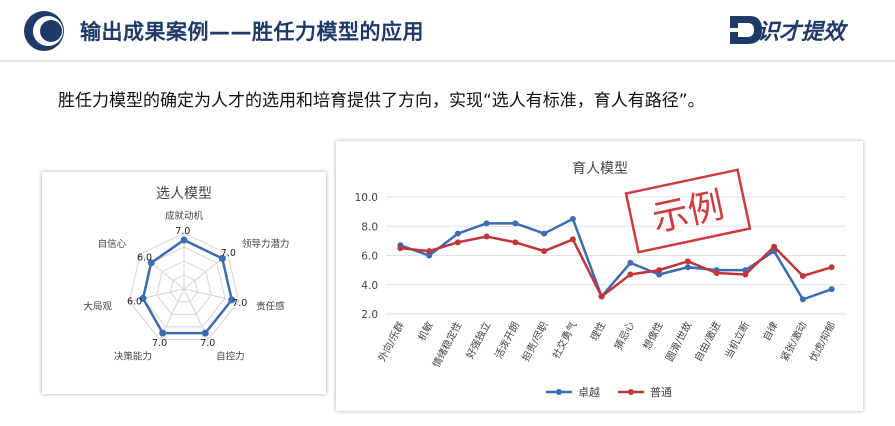  I want to click on x-tick-label: 自由/激进, so click(707, 341).